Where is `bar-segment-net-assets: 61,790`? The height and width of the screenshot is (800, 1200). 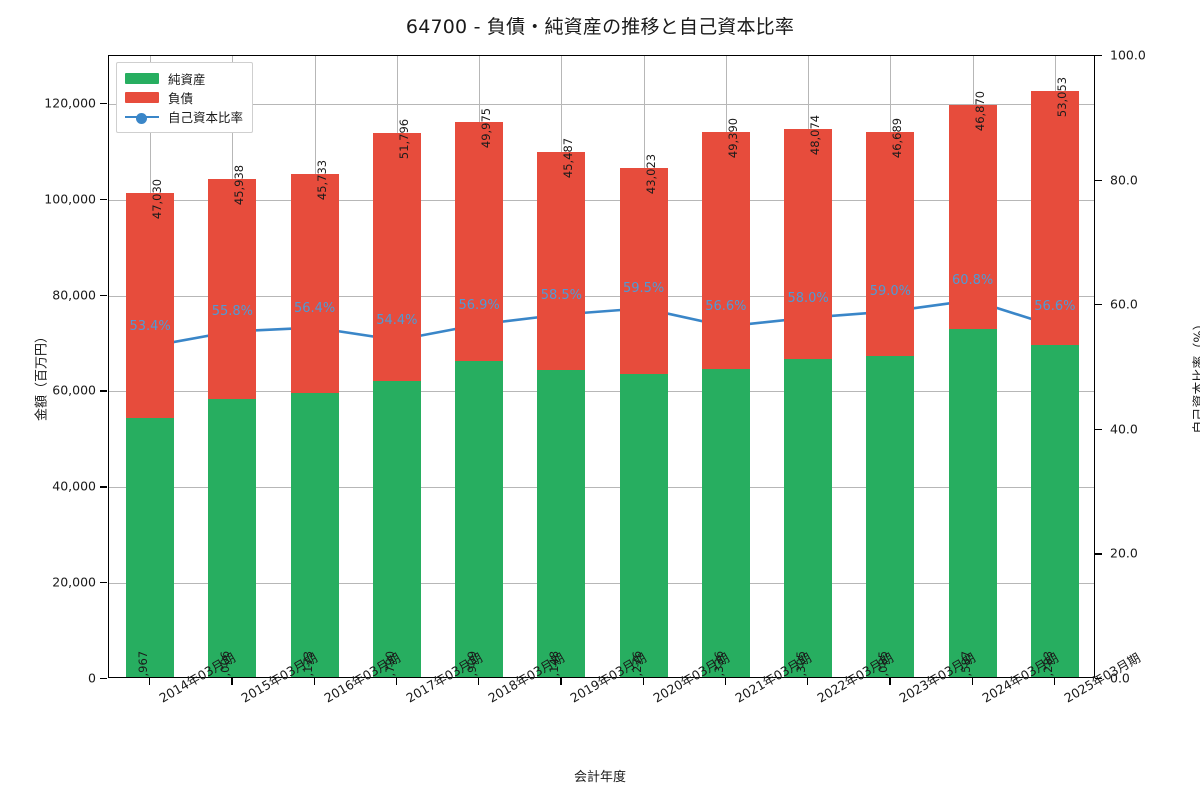 bar-segment-net-assets: 61,790 is located at coordinates (396, 528).